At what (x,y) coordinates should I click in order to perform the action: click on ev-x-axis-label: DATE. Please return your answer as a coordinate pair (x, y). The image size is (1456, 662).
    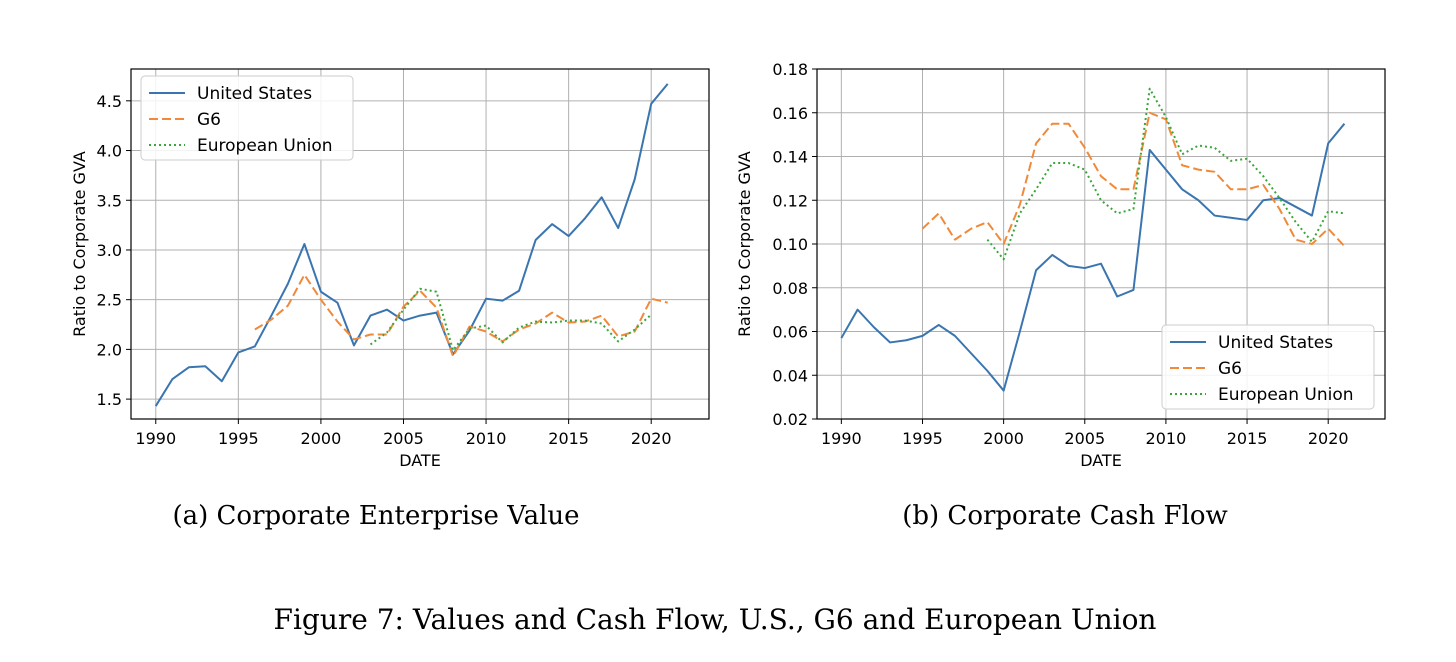
    Looking at the image, I should click on (420, 460).